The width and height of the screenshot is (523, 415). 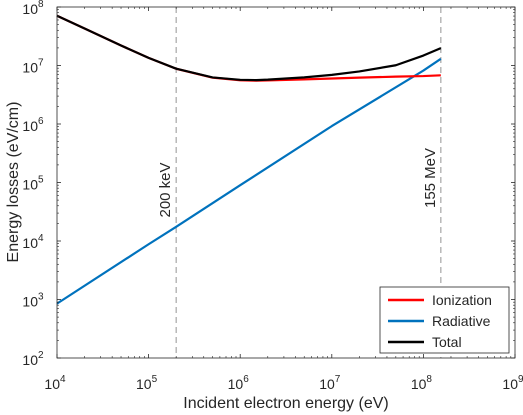 What do you see at coordinates (33, 67) in the screenshot?
I see `y-tick-label: 10⁷` at bounding box center [33, 67].